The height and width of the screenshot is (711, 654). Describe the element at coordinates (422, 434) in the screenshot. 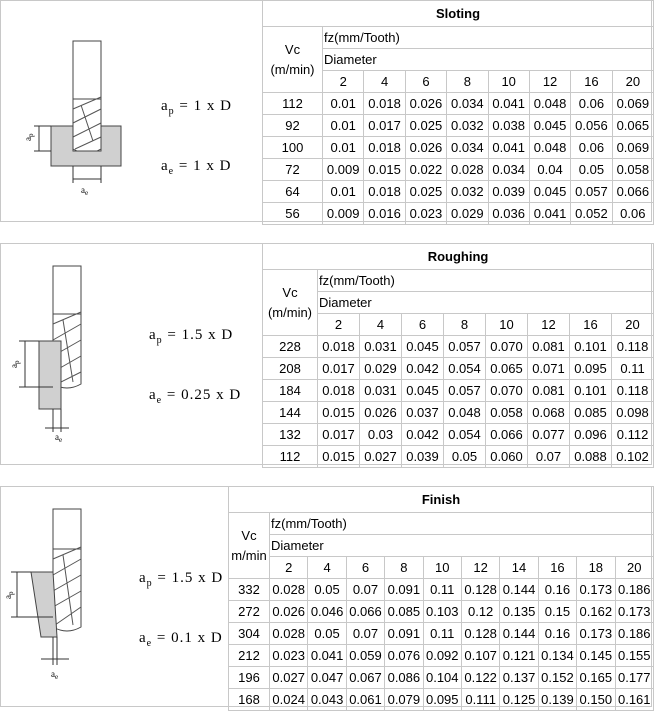

I see `fz-value: 0.042` at that location.